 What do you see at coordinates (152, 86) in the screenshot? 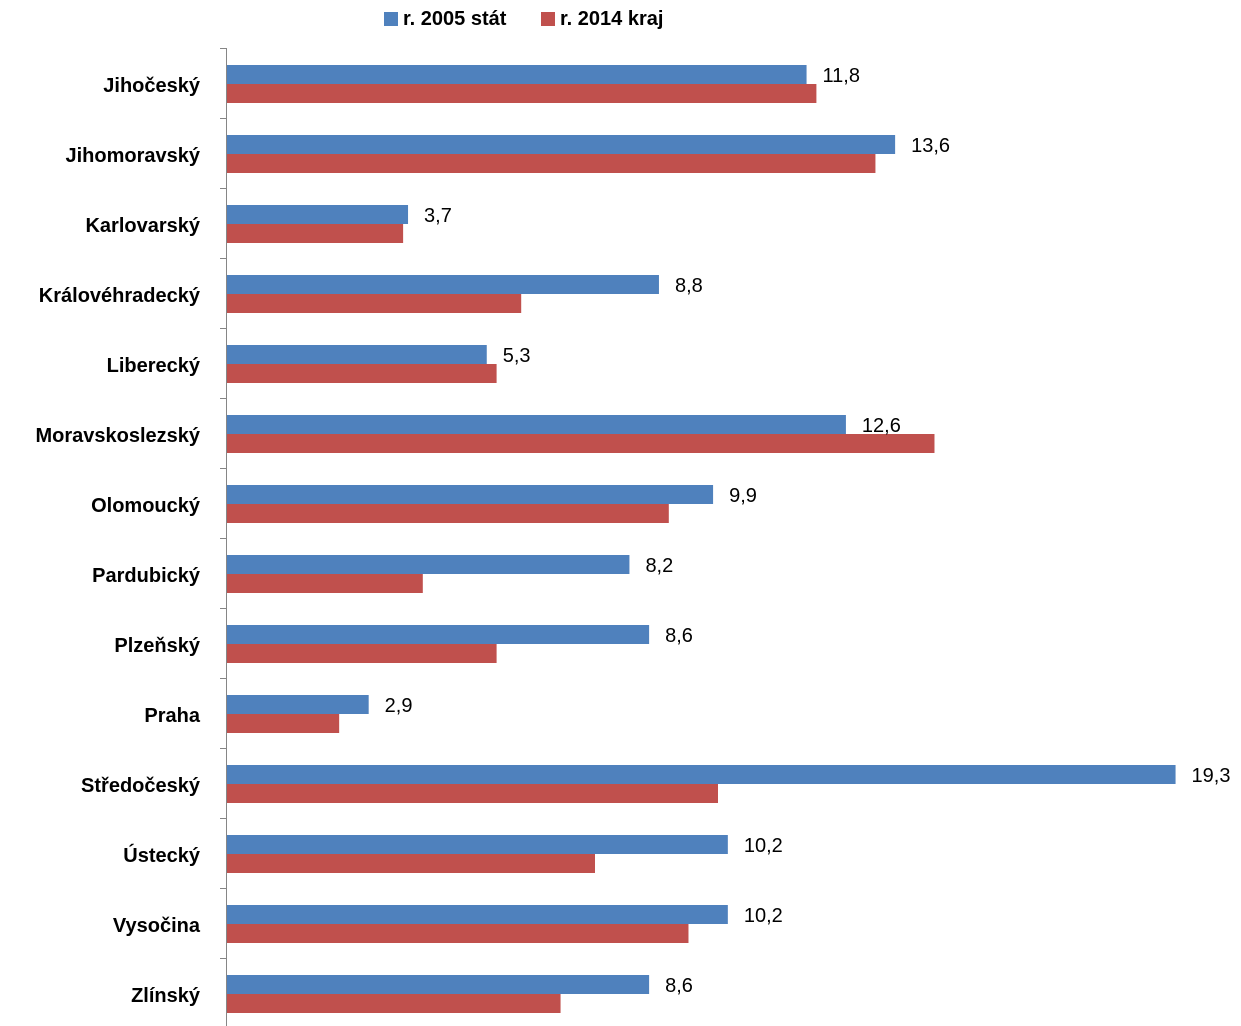
I see `category-label-jihocesky: Jihočeský` at bounding box center [152, 86].